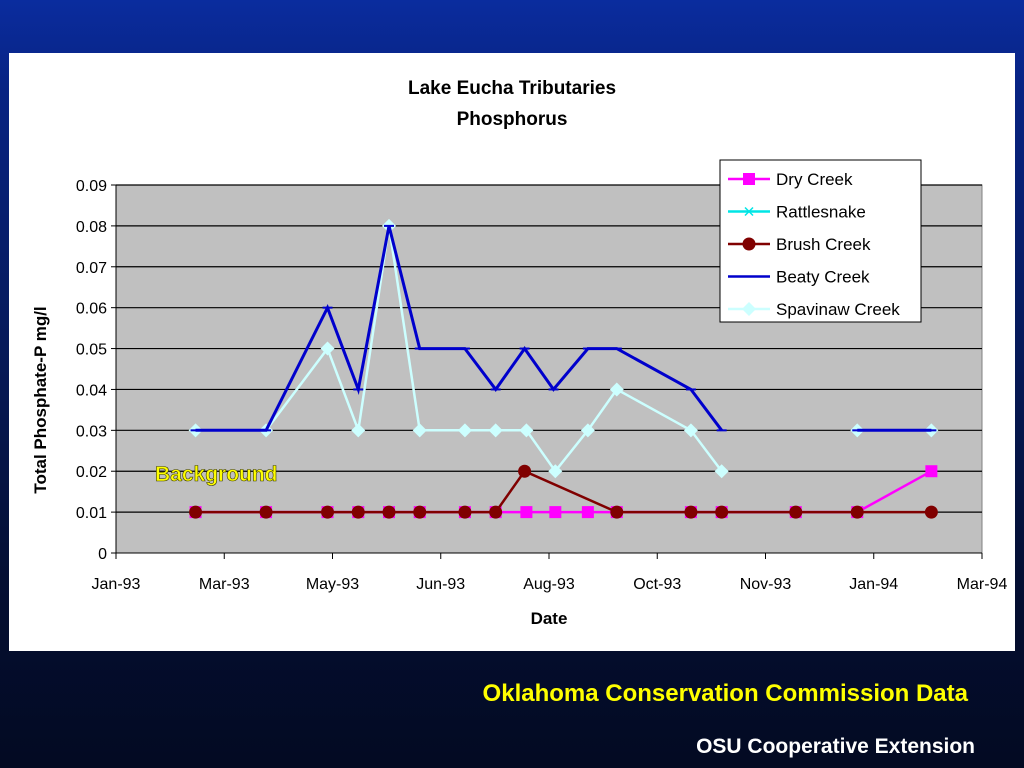 This screenshot has width=1024, height=768. Describe the element at coordinates (814, 179) in the screenshot. I see `legend-label: Dry Creek` at that location.